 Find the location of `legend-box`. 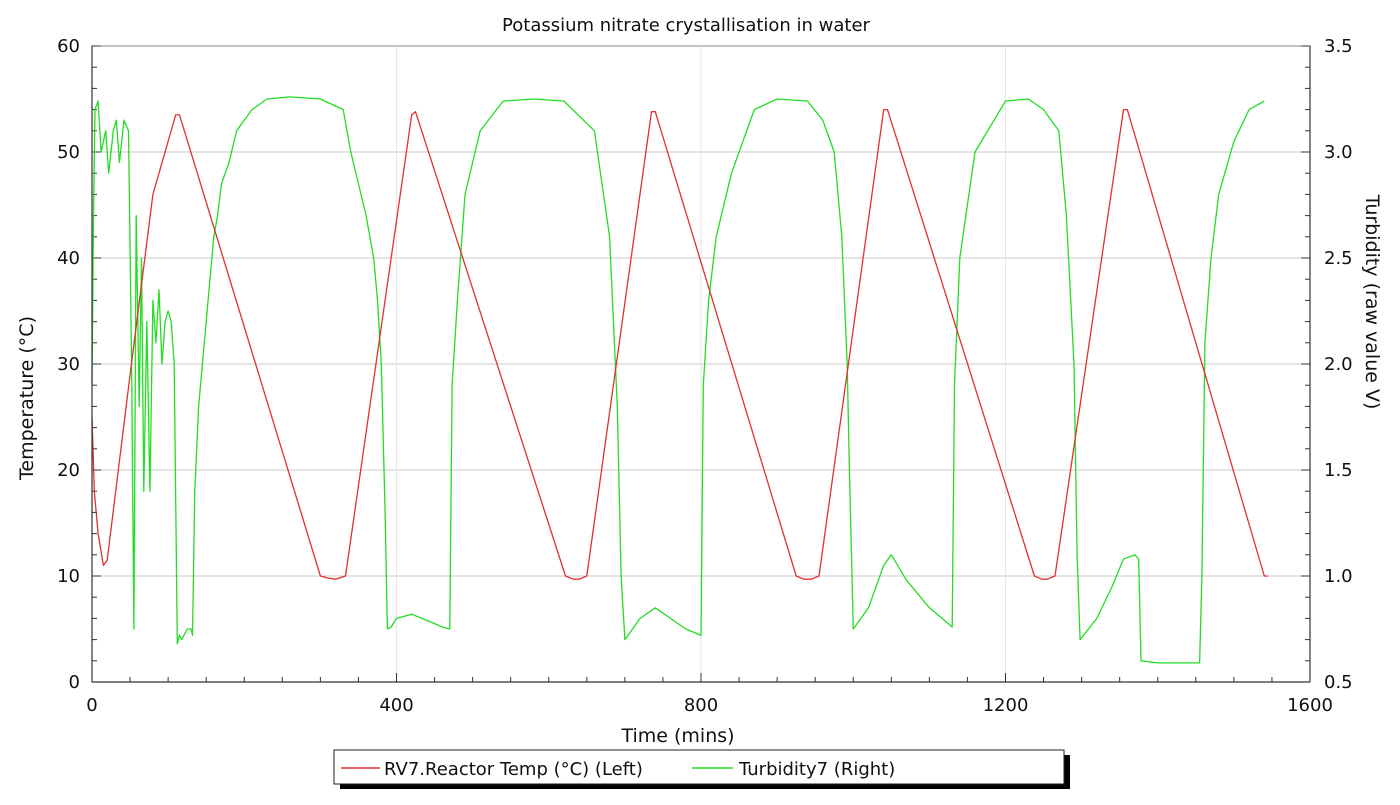

legend-box is located at coordinates (699, 767).